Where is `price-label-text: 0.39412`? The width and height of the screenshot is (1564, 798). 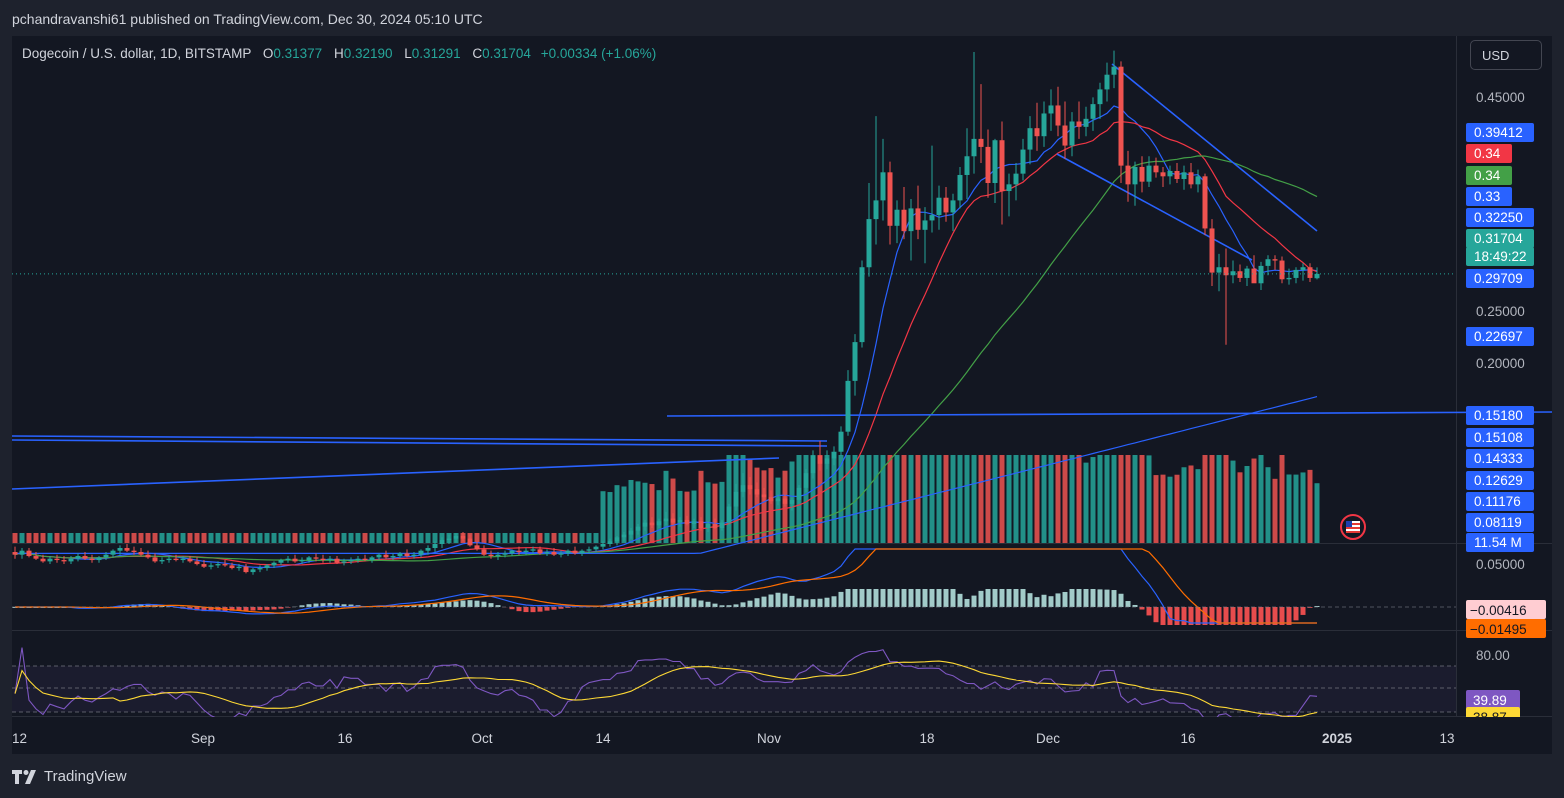
price-label-text: 0.39412 is located at coordinates (1498, 132).